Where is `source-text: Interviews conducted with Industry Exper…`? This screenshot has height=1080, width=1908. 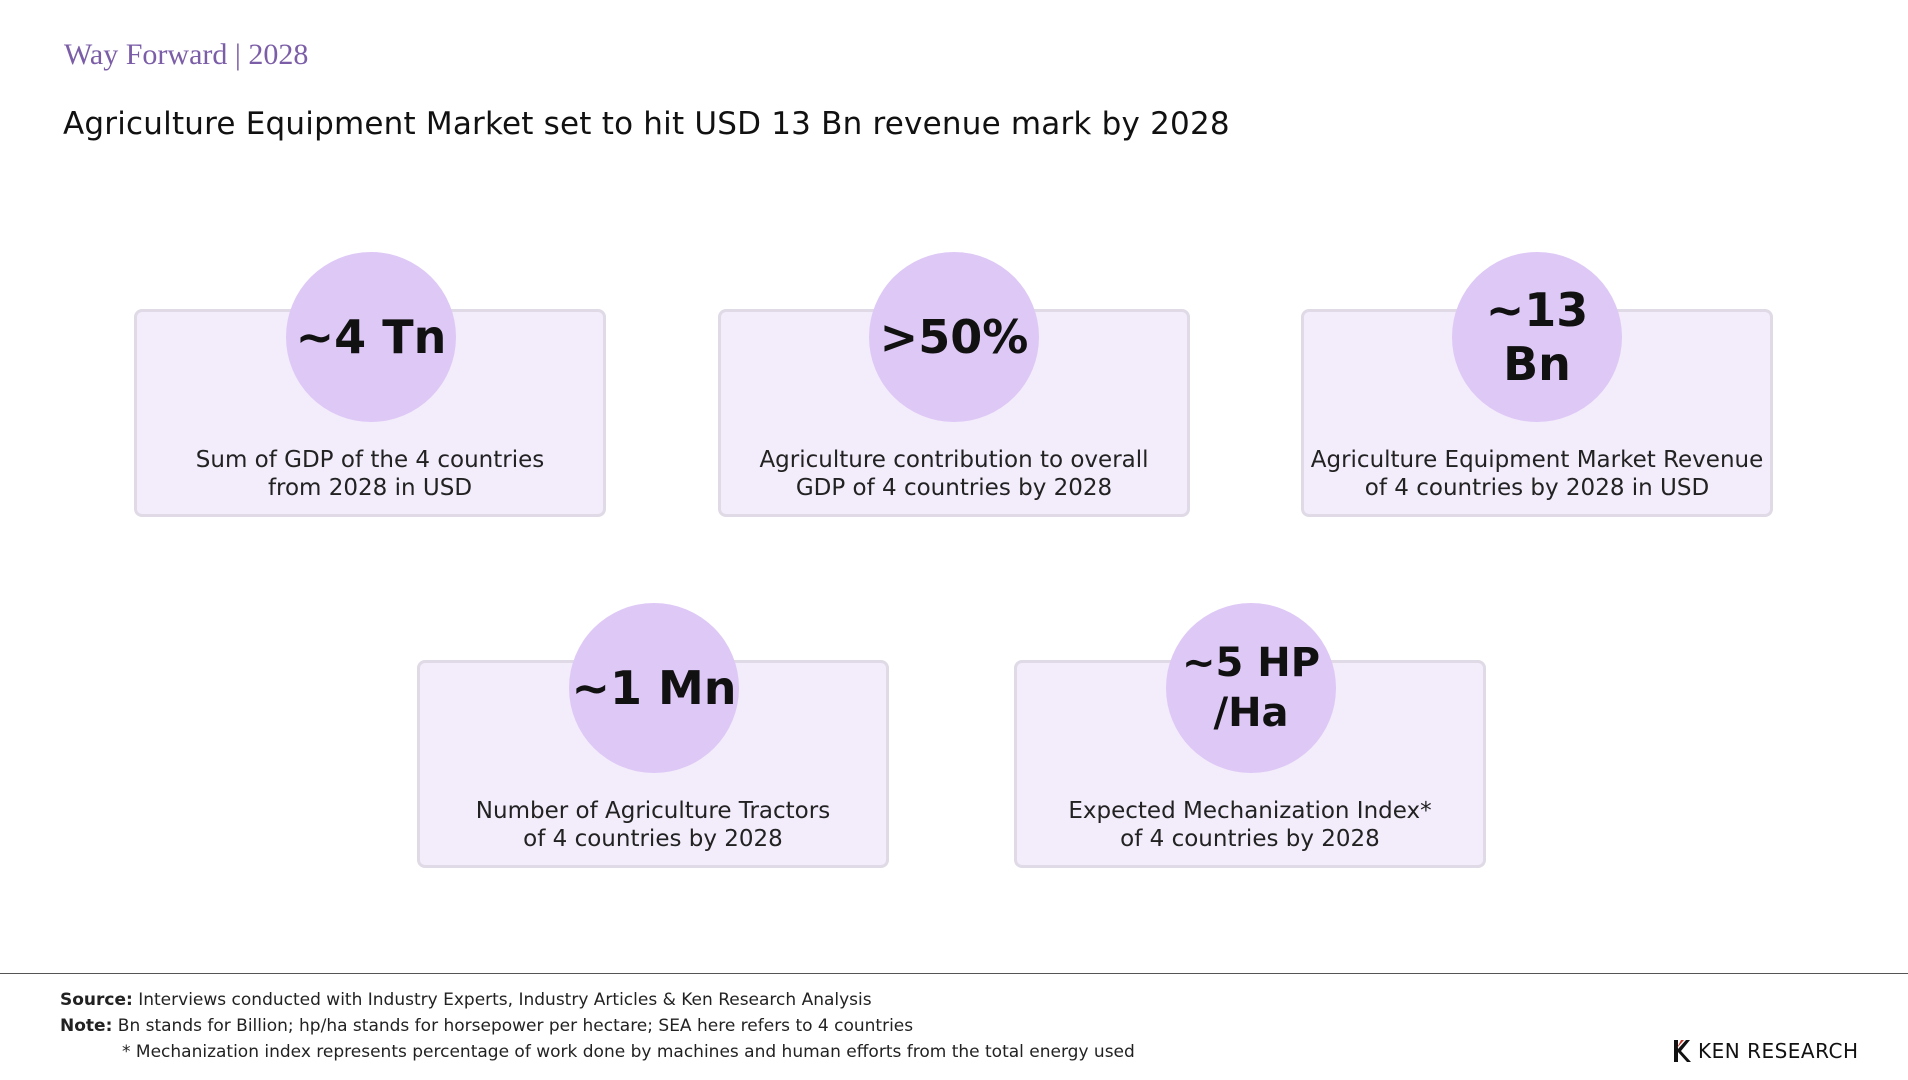
source-text: Interviews conducted with Industry Exper… is located at coordinates (502, 1000).